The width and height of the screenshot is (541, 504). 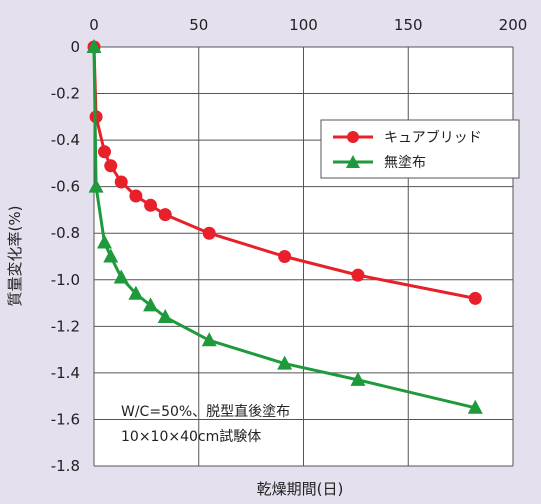 I want to click on y-tick-label: -0.8, so click(x=65, y=233).